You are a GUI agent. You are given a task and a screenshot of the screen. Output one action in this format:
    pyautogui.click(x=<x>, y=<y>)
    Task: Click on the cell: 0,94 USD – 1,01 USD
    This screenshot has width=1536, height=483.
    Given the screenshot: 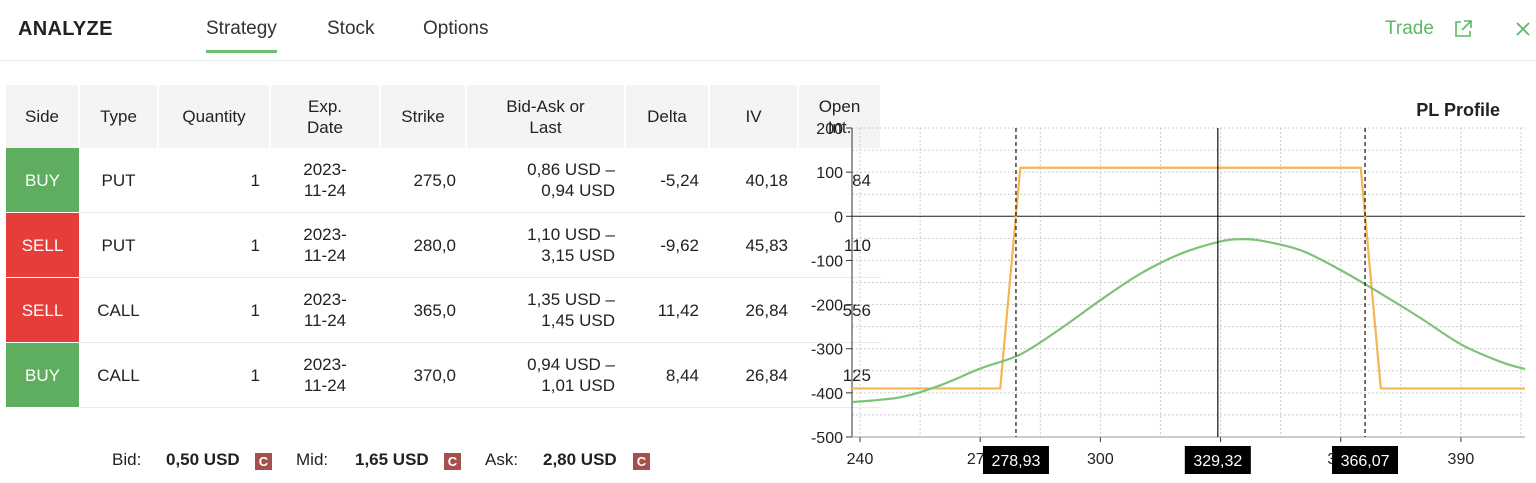 What is the action you would take?
    pyautogui.click(x=545, y=375)
    